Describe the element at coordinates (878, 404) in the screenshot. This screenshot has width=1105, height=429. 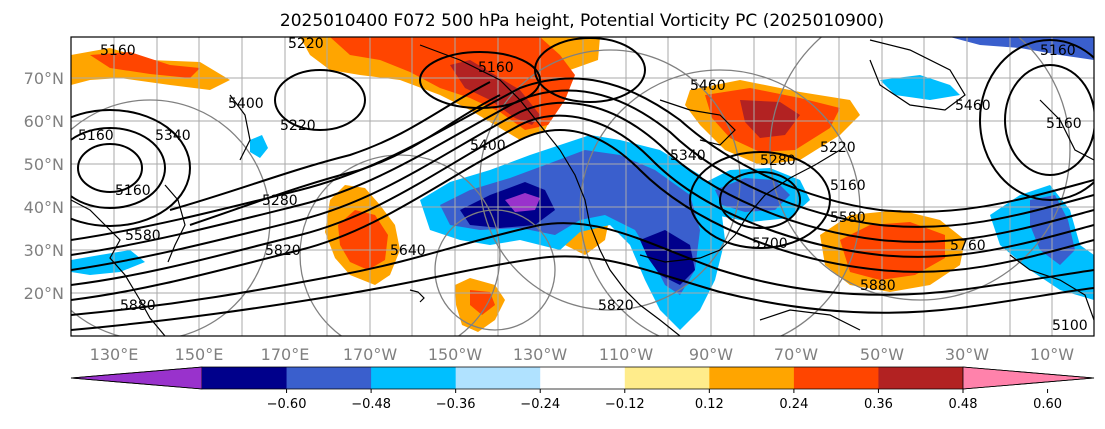
I see `colorbar-tick-label: 0.36` at that location.